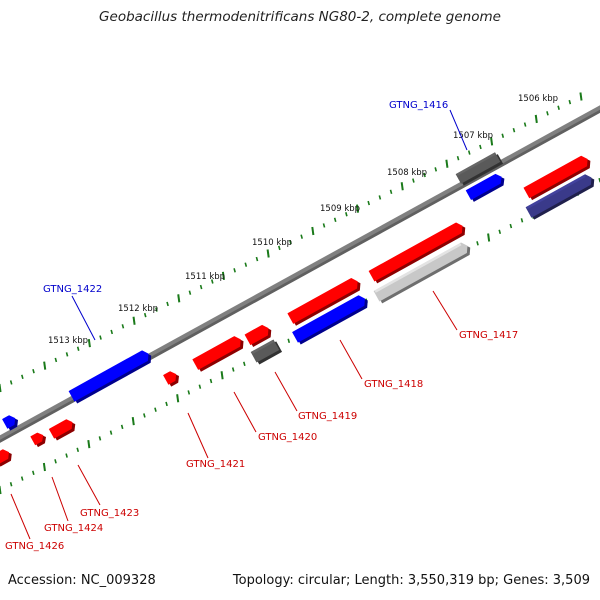  I want to click on gene-label: GTNG_1426, so click(34, 546).